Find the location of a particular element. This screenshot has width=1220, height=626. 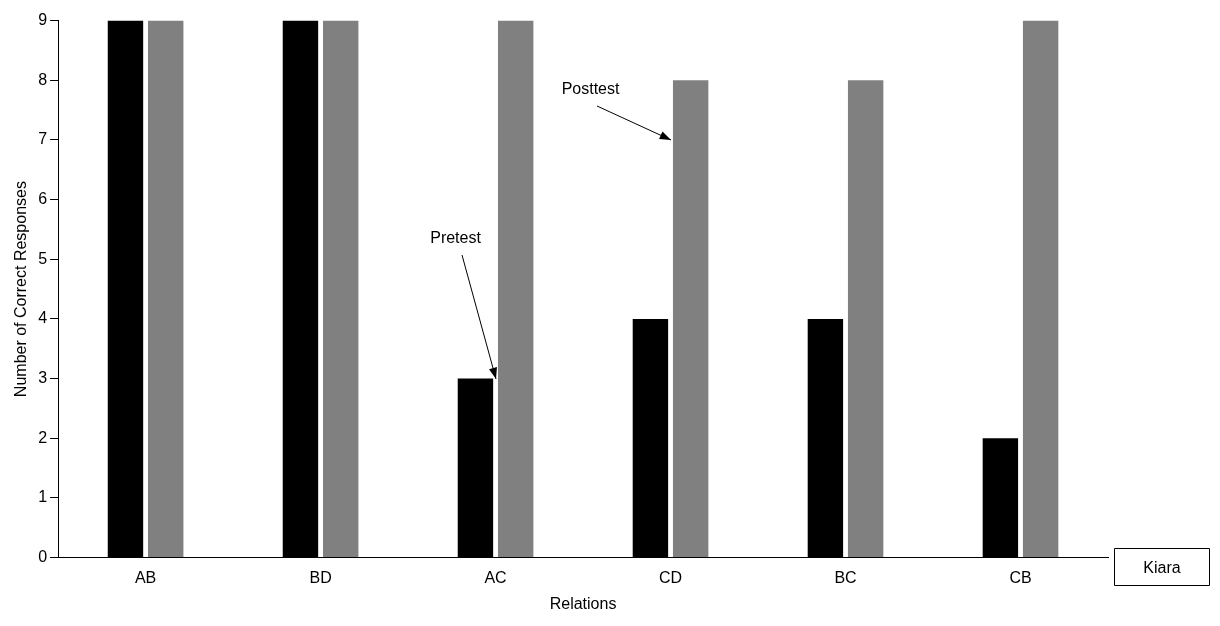

y-tick-label: 1 is located at coordinates (43, 497).